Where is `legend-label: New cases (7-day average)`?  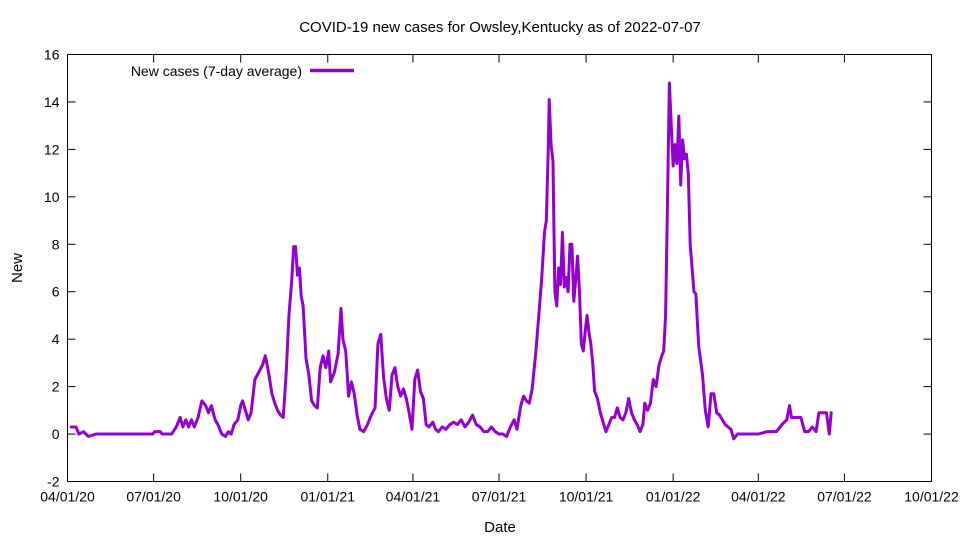 legend-label: New cases (7-day average) is located at coordinates (216, 71).